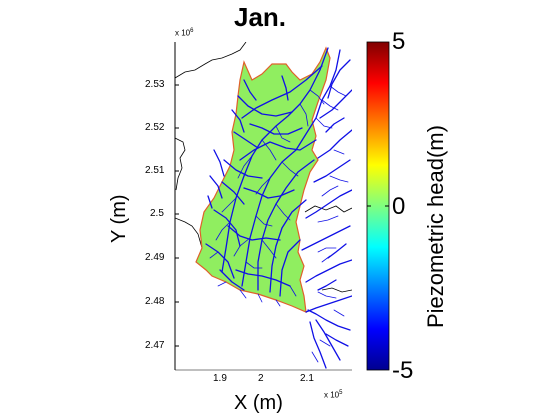 The height and width of the screenshot is (420, 560). What do you see at coordinates (220, 378) in the screenshot?
I see `x-tick-label: 1.9` at bounding box center [220, 378].